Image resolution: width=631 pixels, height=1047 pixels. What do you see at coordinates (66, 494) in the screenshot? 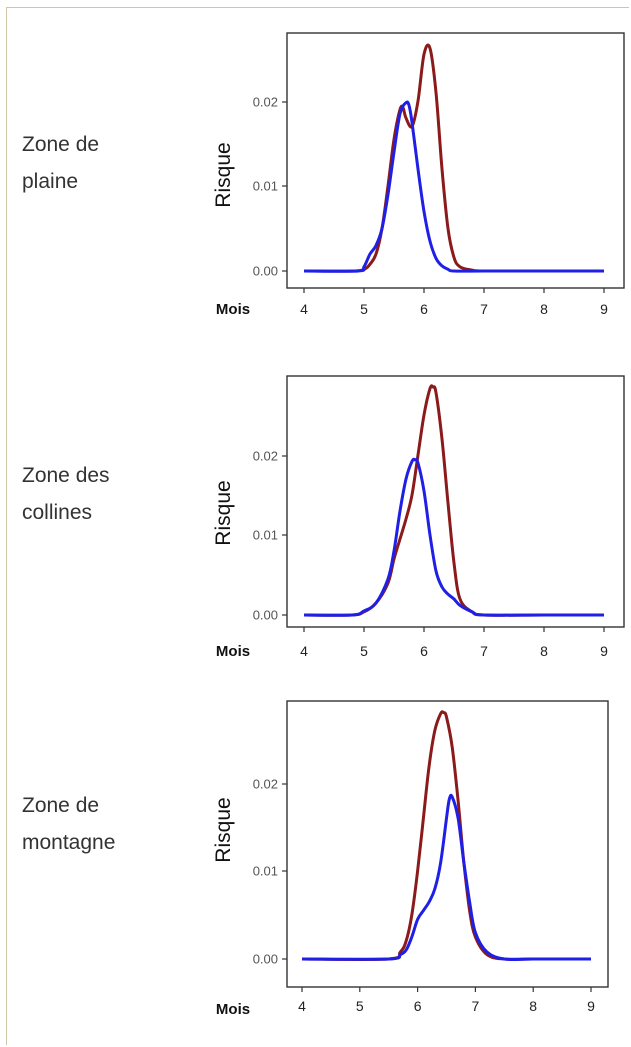
I see `zone-label-collines: Zone des collines` at bounding box center [66, 494].